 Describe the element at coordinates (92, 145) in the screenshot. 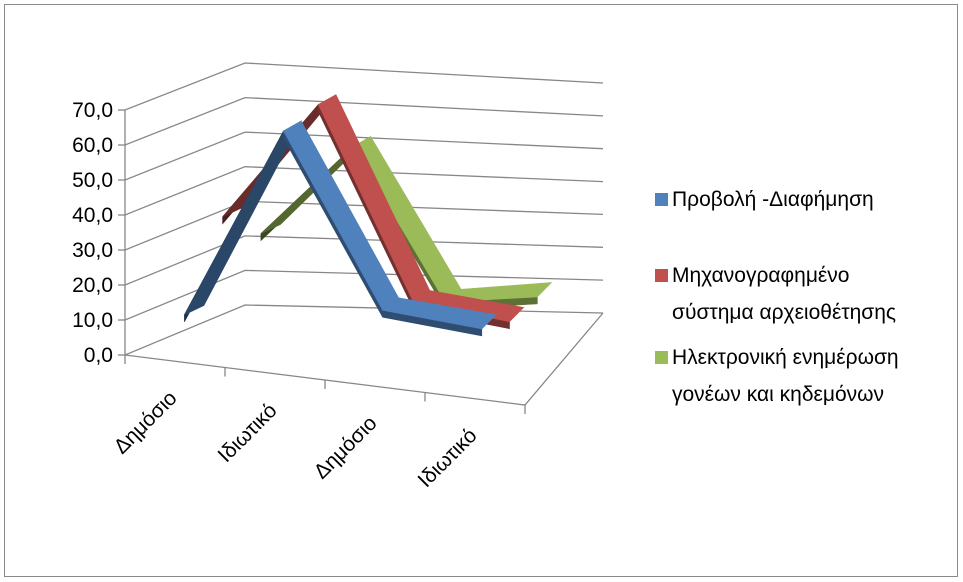

I see `y-tick-label: 60,0` at that location.